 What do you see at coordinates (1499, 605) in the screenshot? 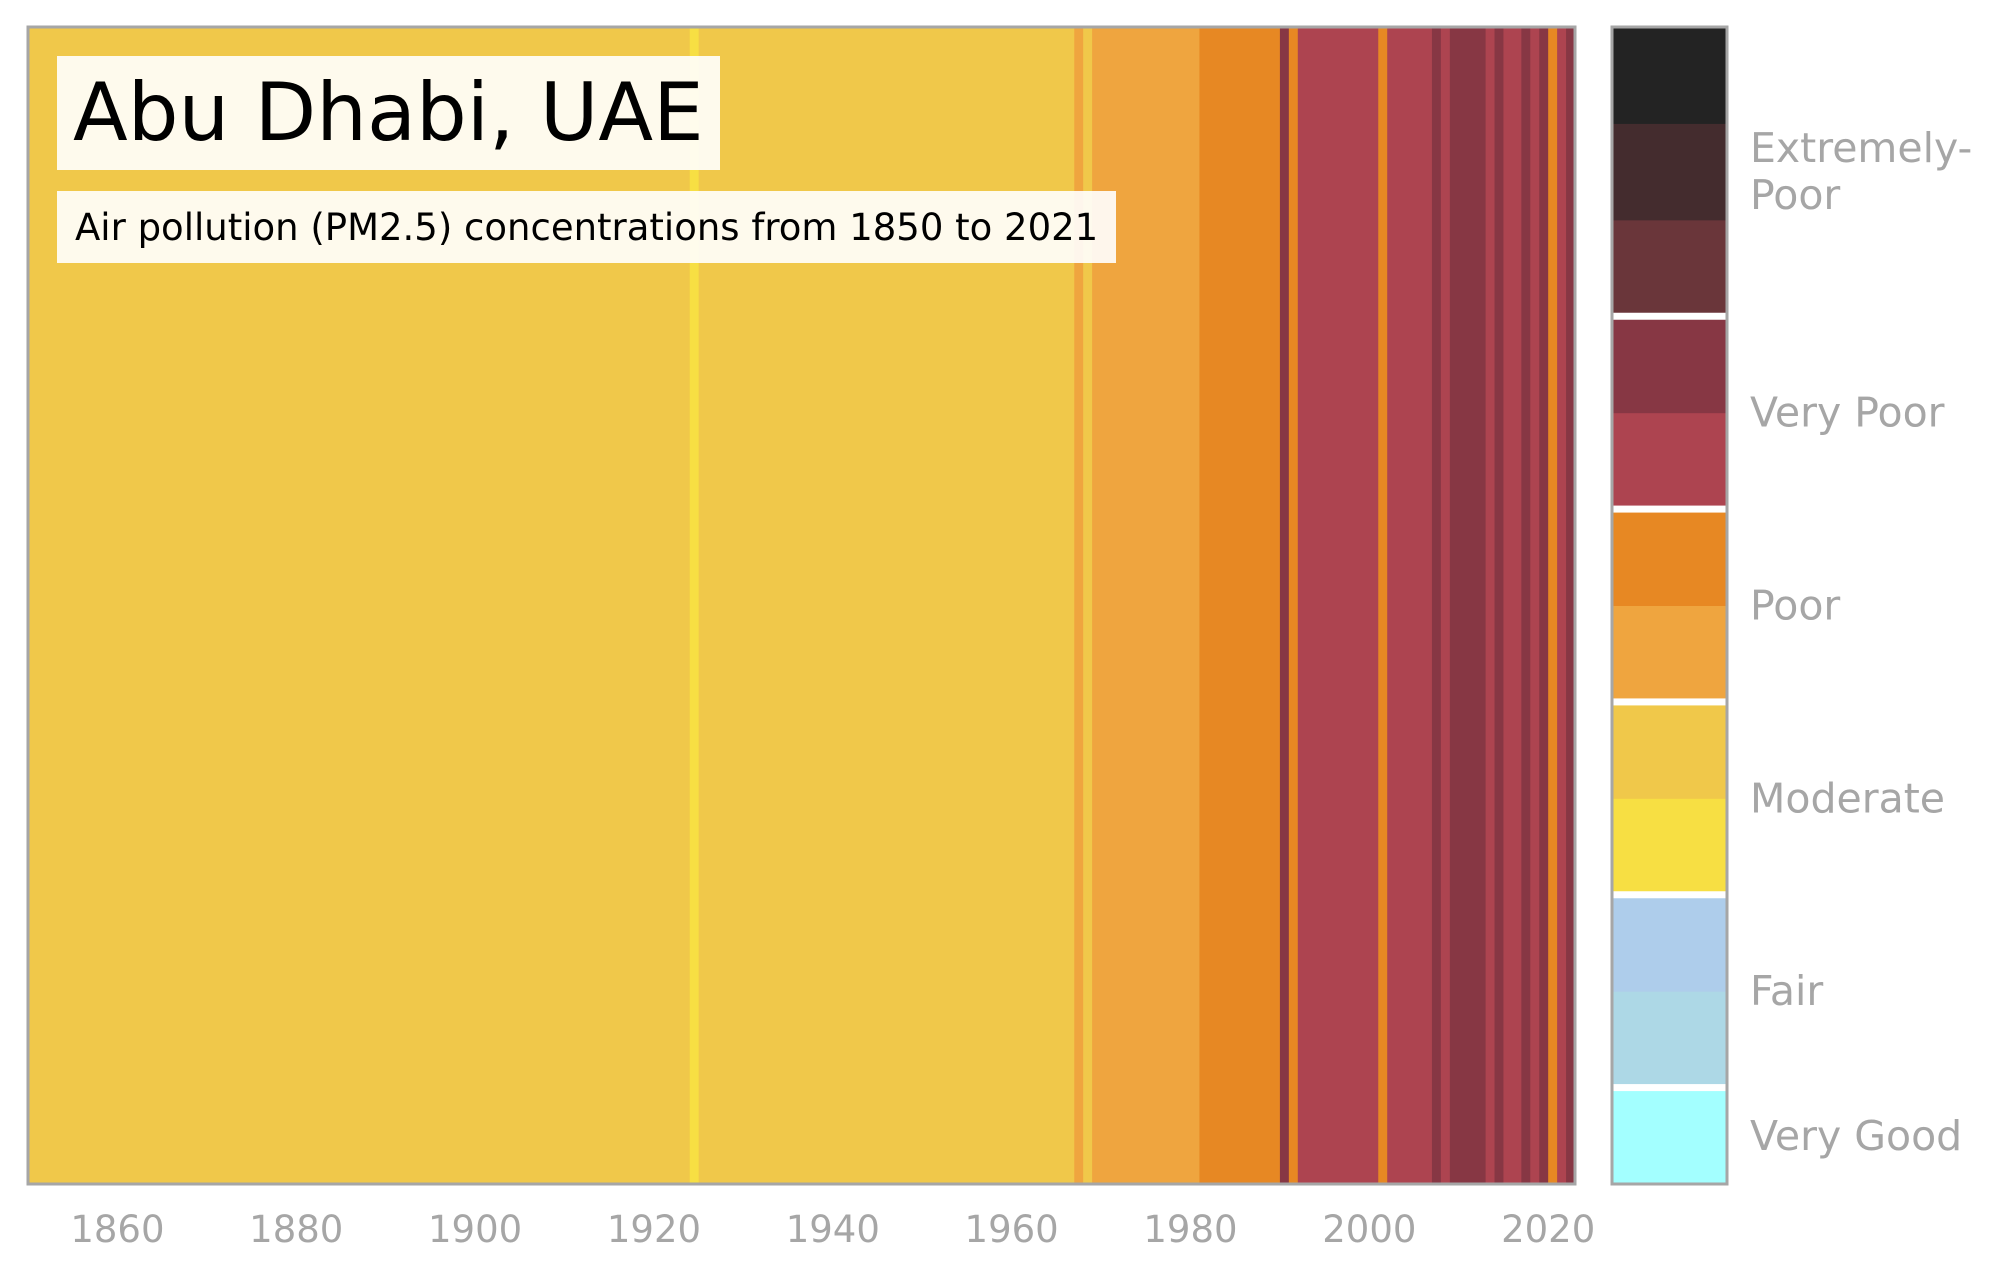
I see `stripe-2014` at bounding box center [1499, 605].